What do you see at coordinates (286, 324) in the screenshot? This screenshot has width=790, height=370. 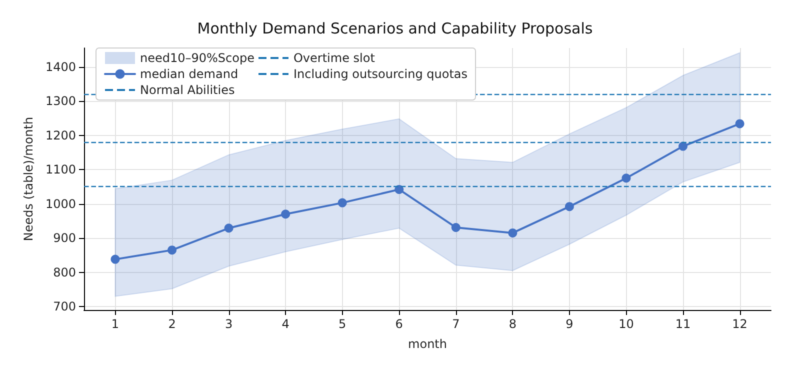 I see `x-tick-label: 4` at bounding box center [286, 324].